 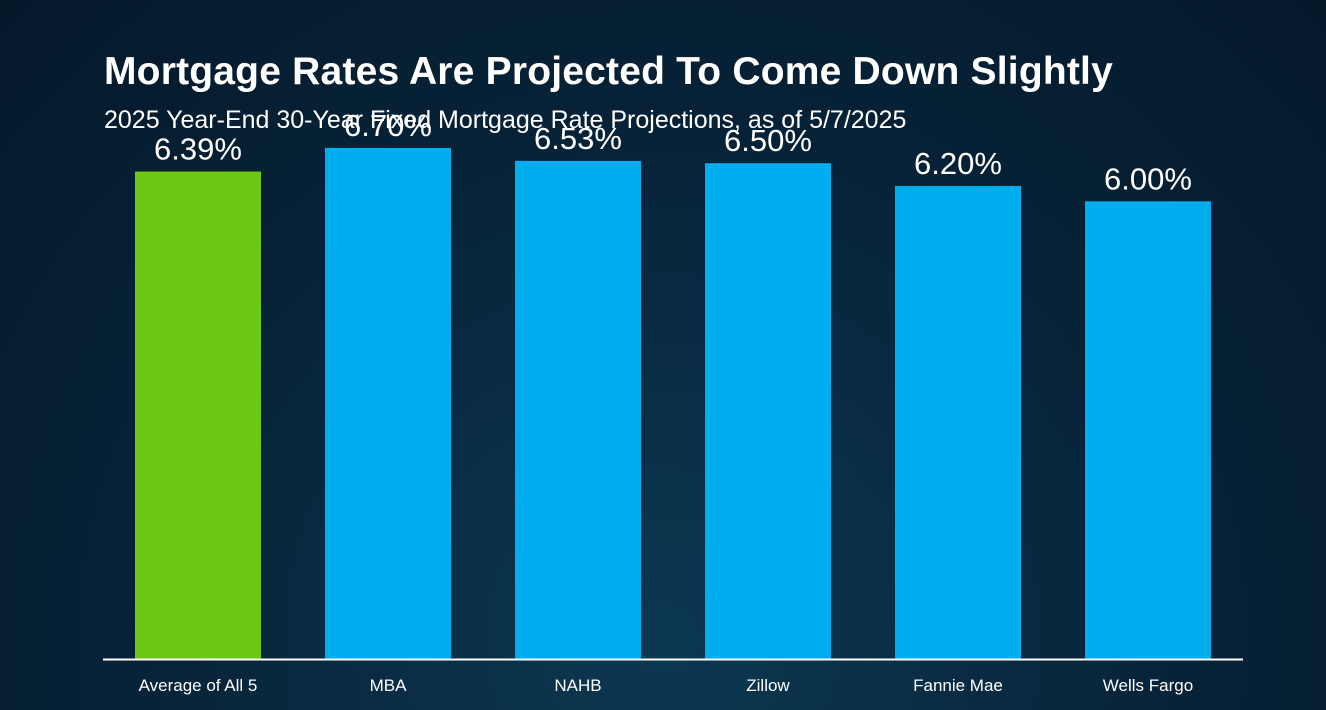 What do you see at coordinates (958, 685) in the screenshot?
I see `category-label: Fannie Mae` at bounding box center [958, 685].